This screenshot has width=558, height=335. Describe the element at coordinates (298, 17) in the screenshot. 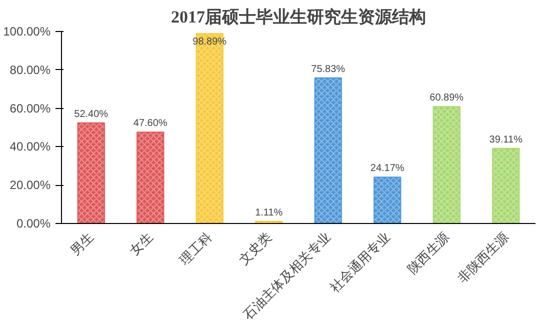

I see `chart-title: 2017届硕士毕业生研究生资源结构` at that location.